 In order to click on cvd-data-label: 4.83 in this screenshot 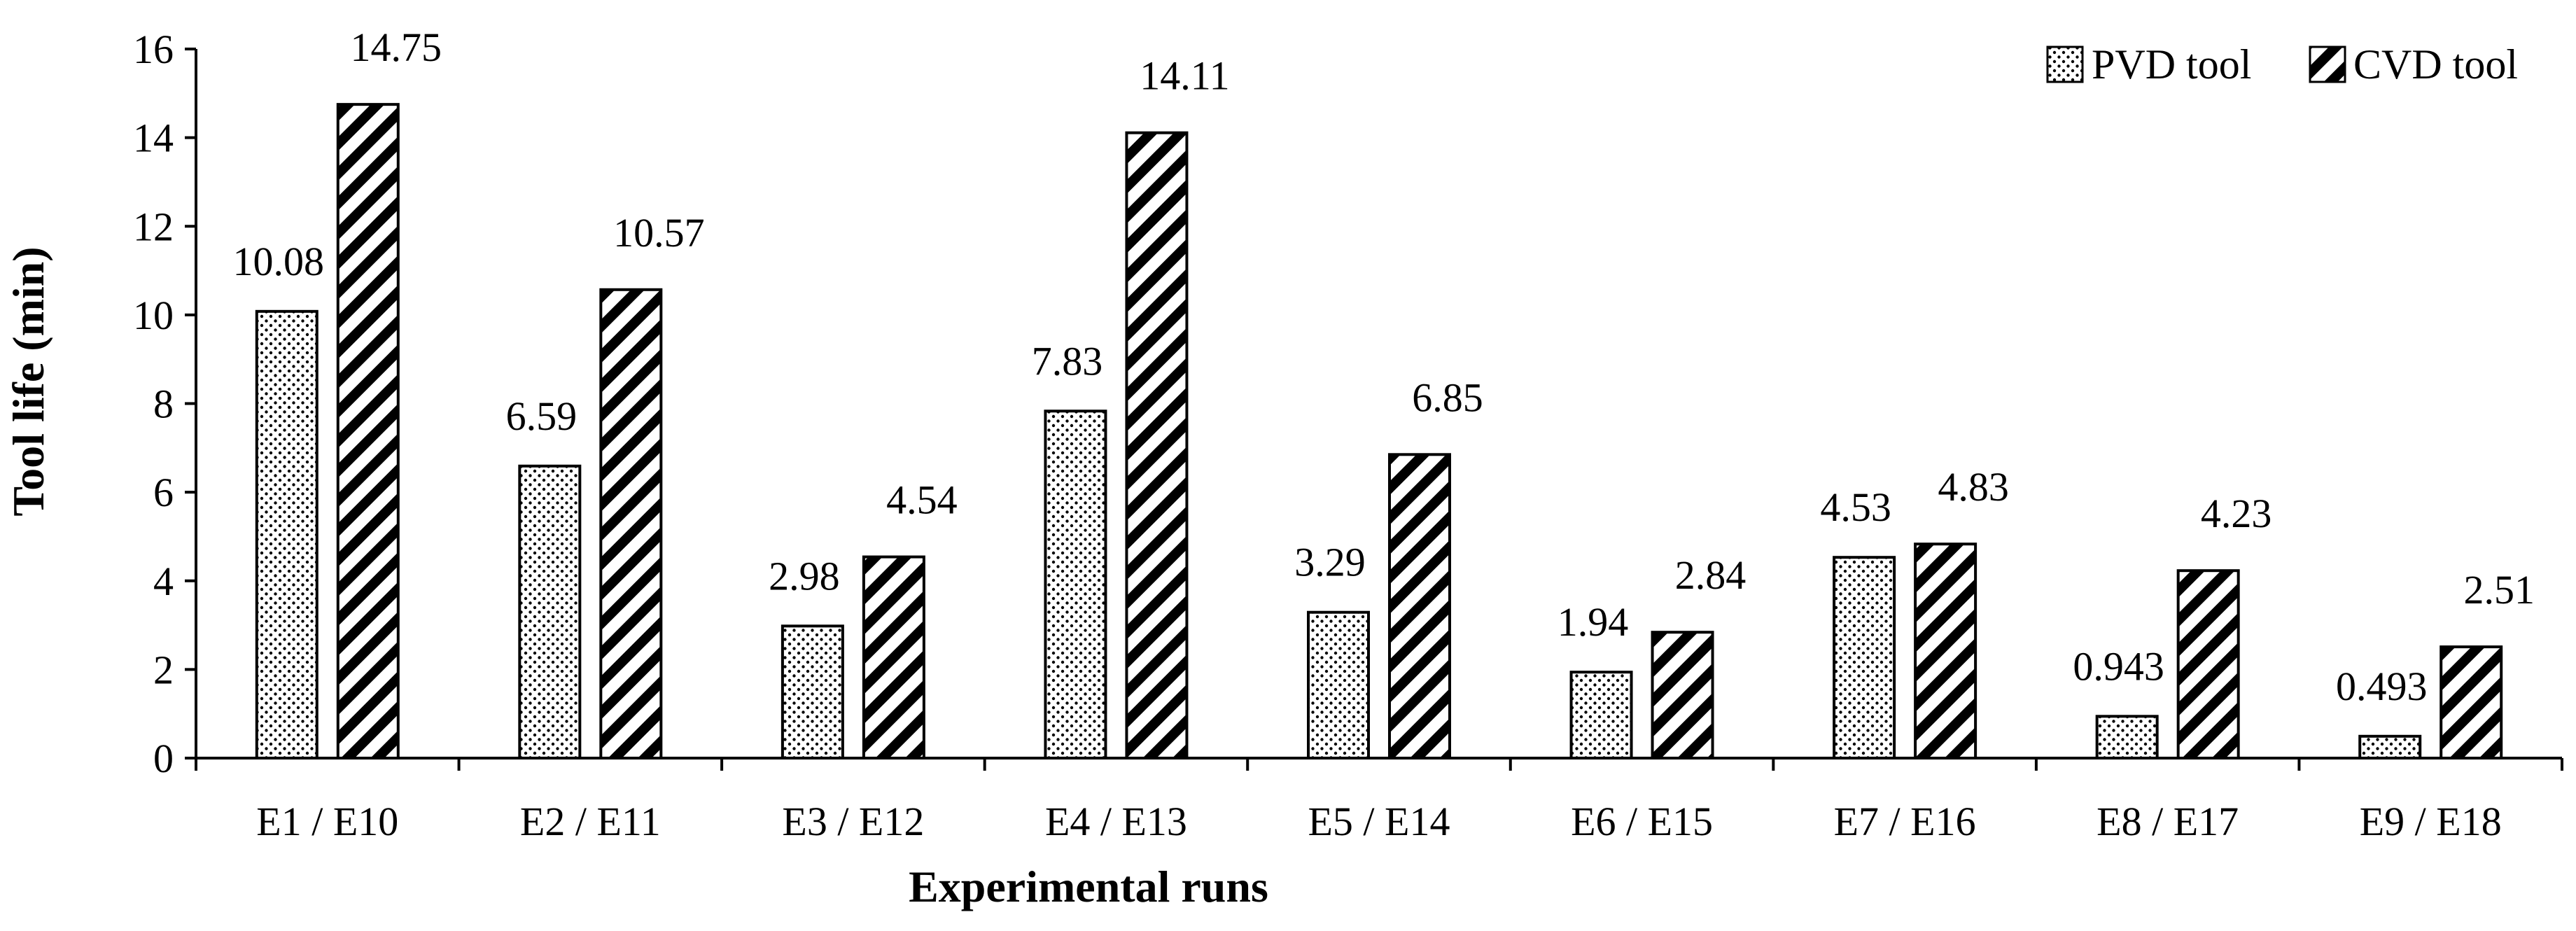, I will do `click(1973, 487)`.